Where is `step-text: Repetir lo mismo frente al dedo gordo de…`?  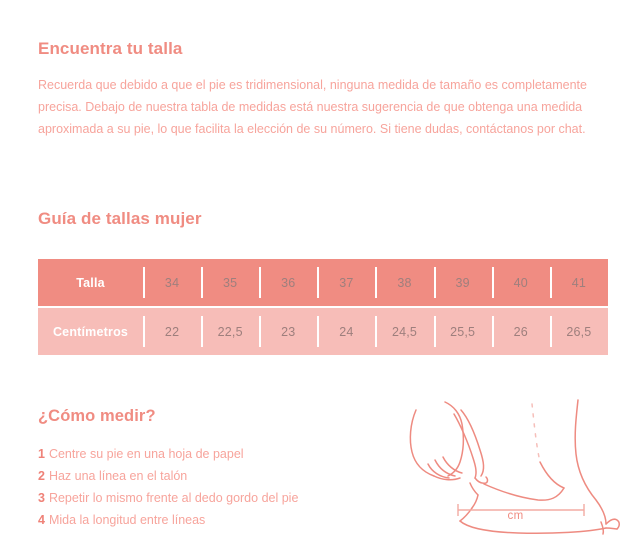
step-text: Repetir lo mismo frente al dedo gordo de… is located at coordinates (173, 498).